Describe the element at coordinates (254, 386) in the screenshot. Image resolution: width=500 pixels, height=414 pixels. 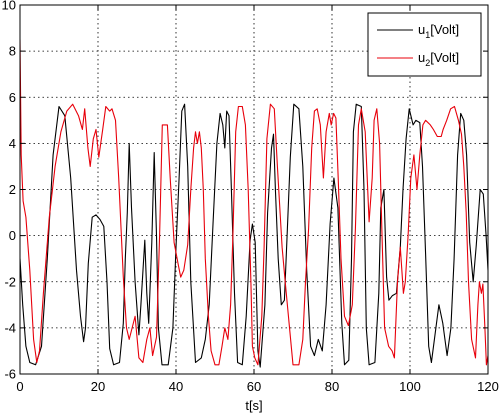
I see `x-tick-label-60: 60` at that location.